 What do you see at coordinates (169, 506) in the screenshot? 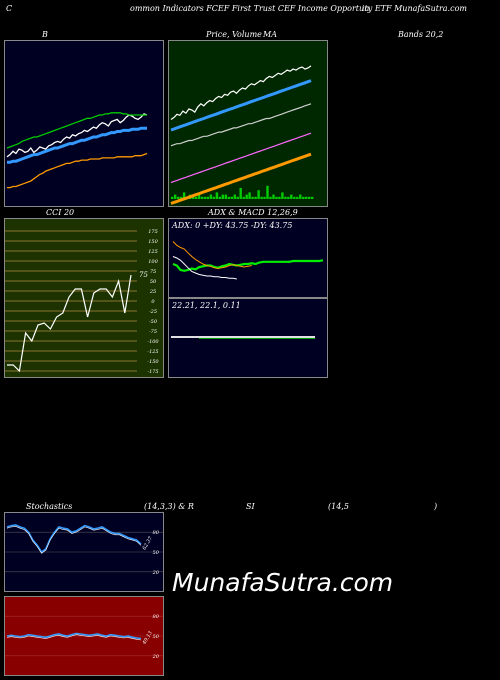
I see `stoch-params: (14,3,3) & R` at bounding box center [169, 506].